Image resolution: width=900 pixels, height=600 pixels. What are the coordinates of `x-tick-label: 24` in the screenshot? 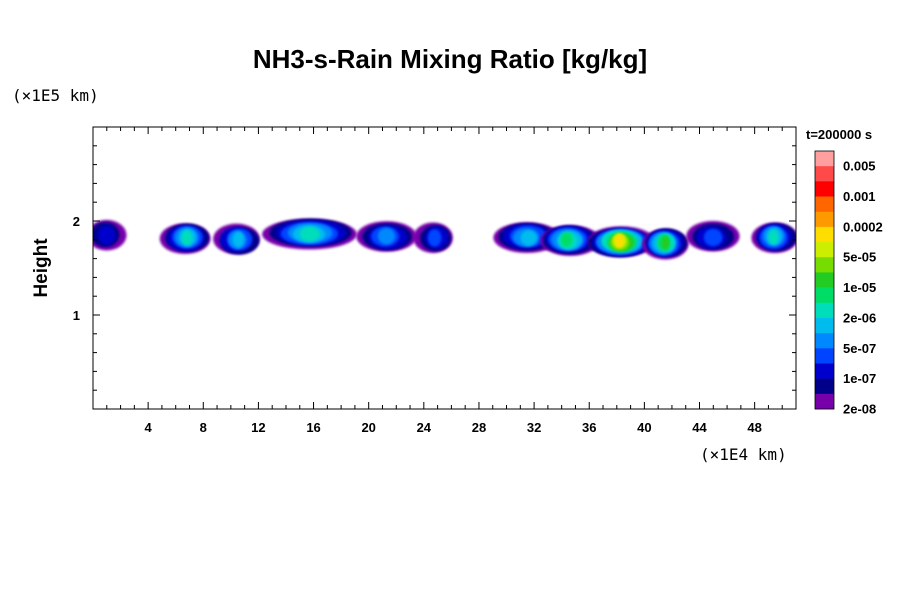 It's located at (424, 427).